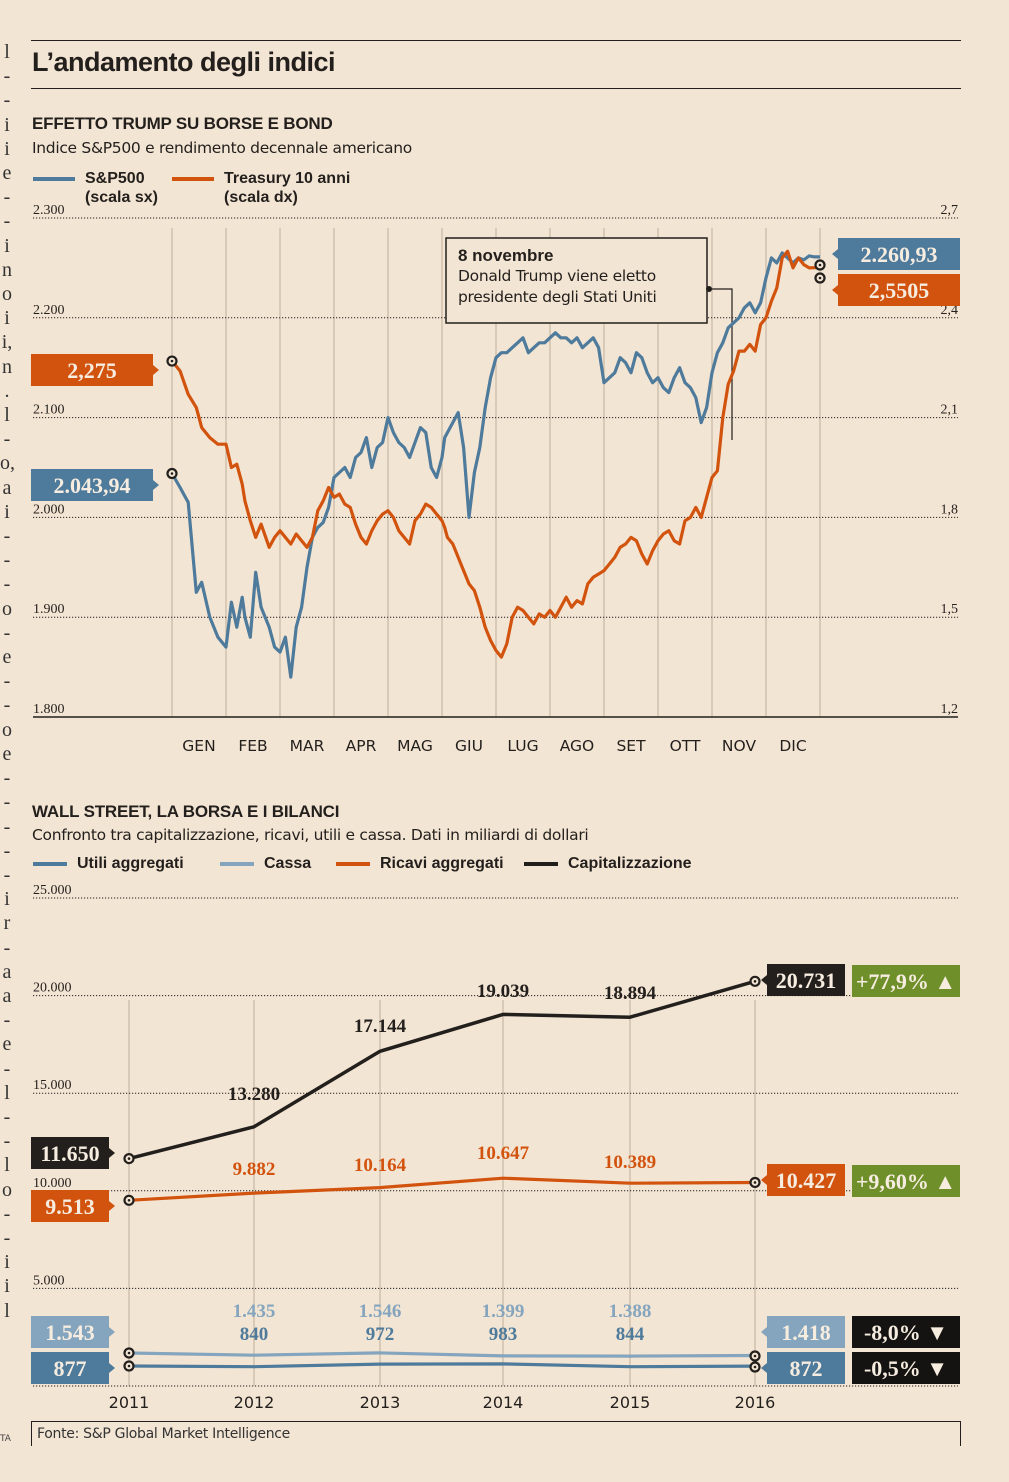  I want to click on legend-utili: Utili aggregati, so click(108, 863).